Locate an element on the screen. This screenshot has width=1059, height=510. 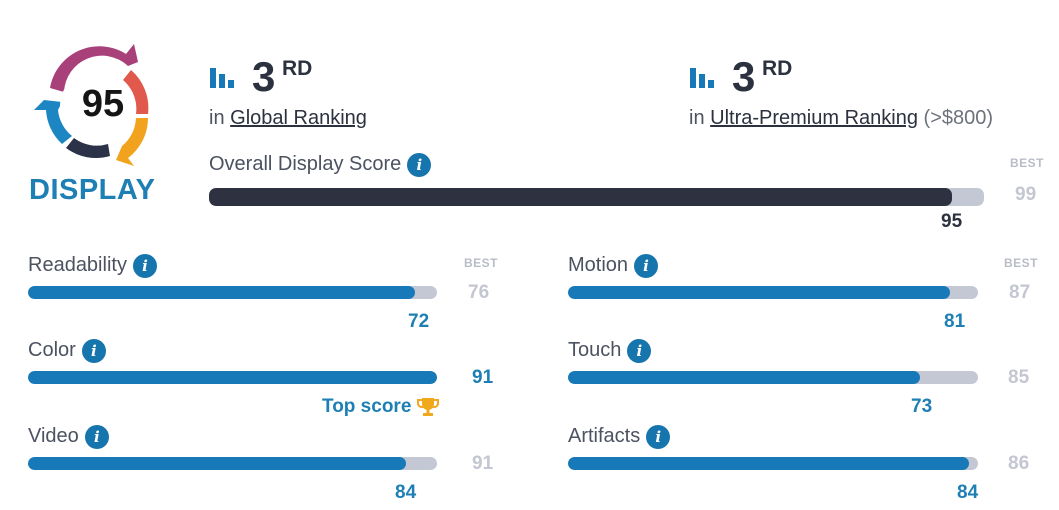
video-label: Video is located at coordinates (53, 436).